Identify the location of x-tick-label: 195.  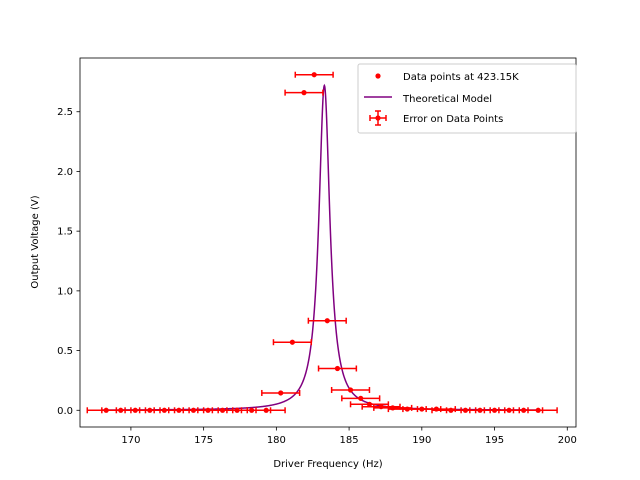
(494, 440).